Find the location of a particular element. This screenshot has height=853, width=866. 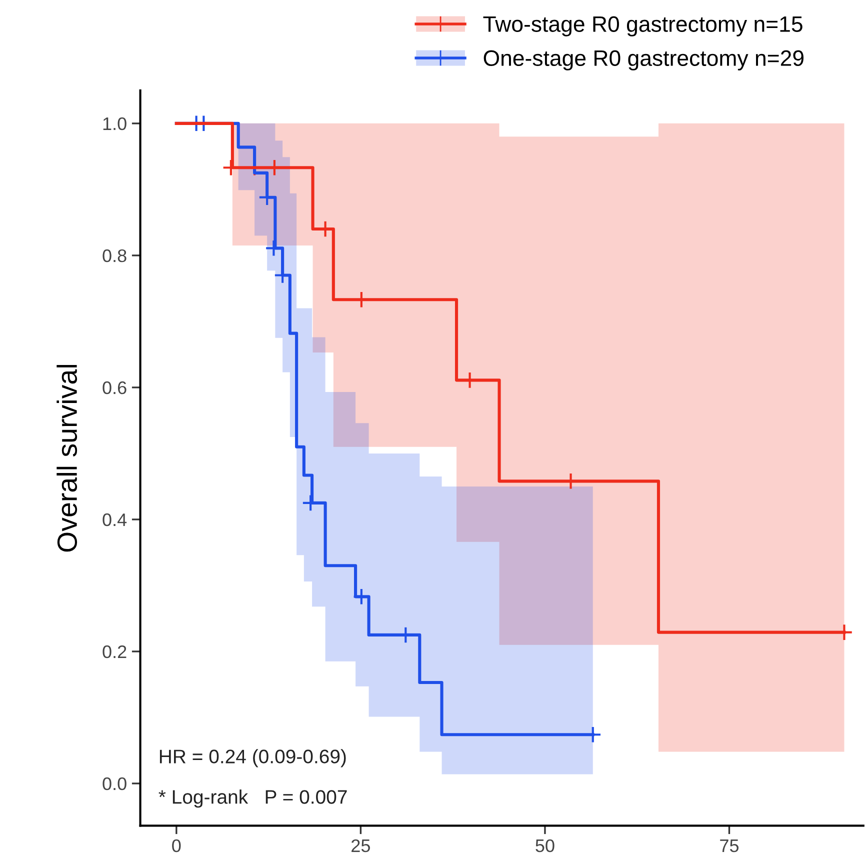

y-tick-label: 0.6 is located at coordinates (114, 387).